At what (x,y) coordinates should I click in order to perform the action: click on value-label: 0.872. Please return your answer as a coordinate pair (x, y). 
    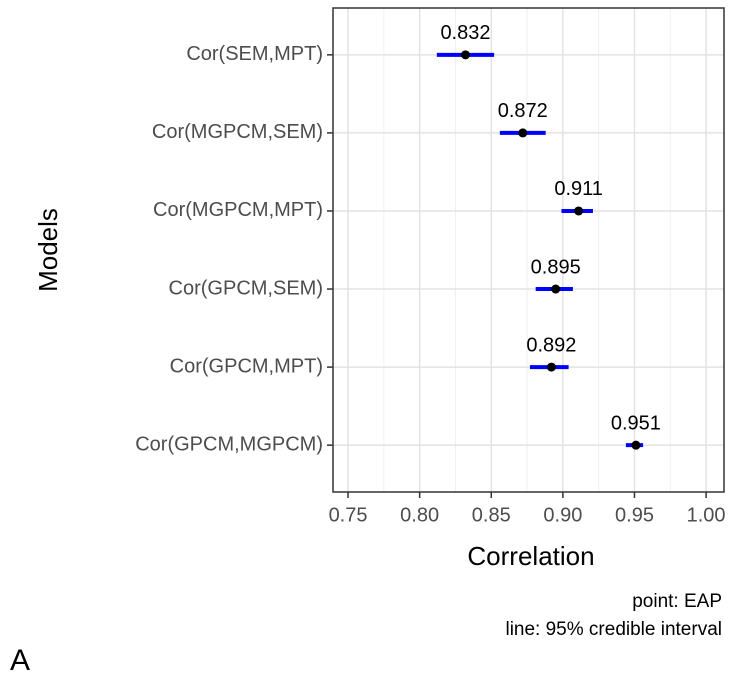
    Looking at the image, I should click on (523, 111).